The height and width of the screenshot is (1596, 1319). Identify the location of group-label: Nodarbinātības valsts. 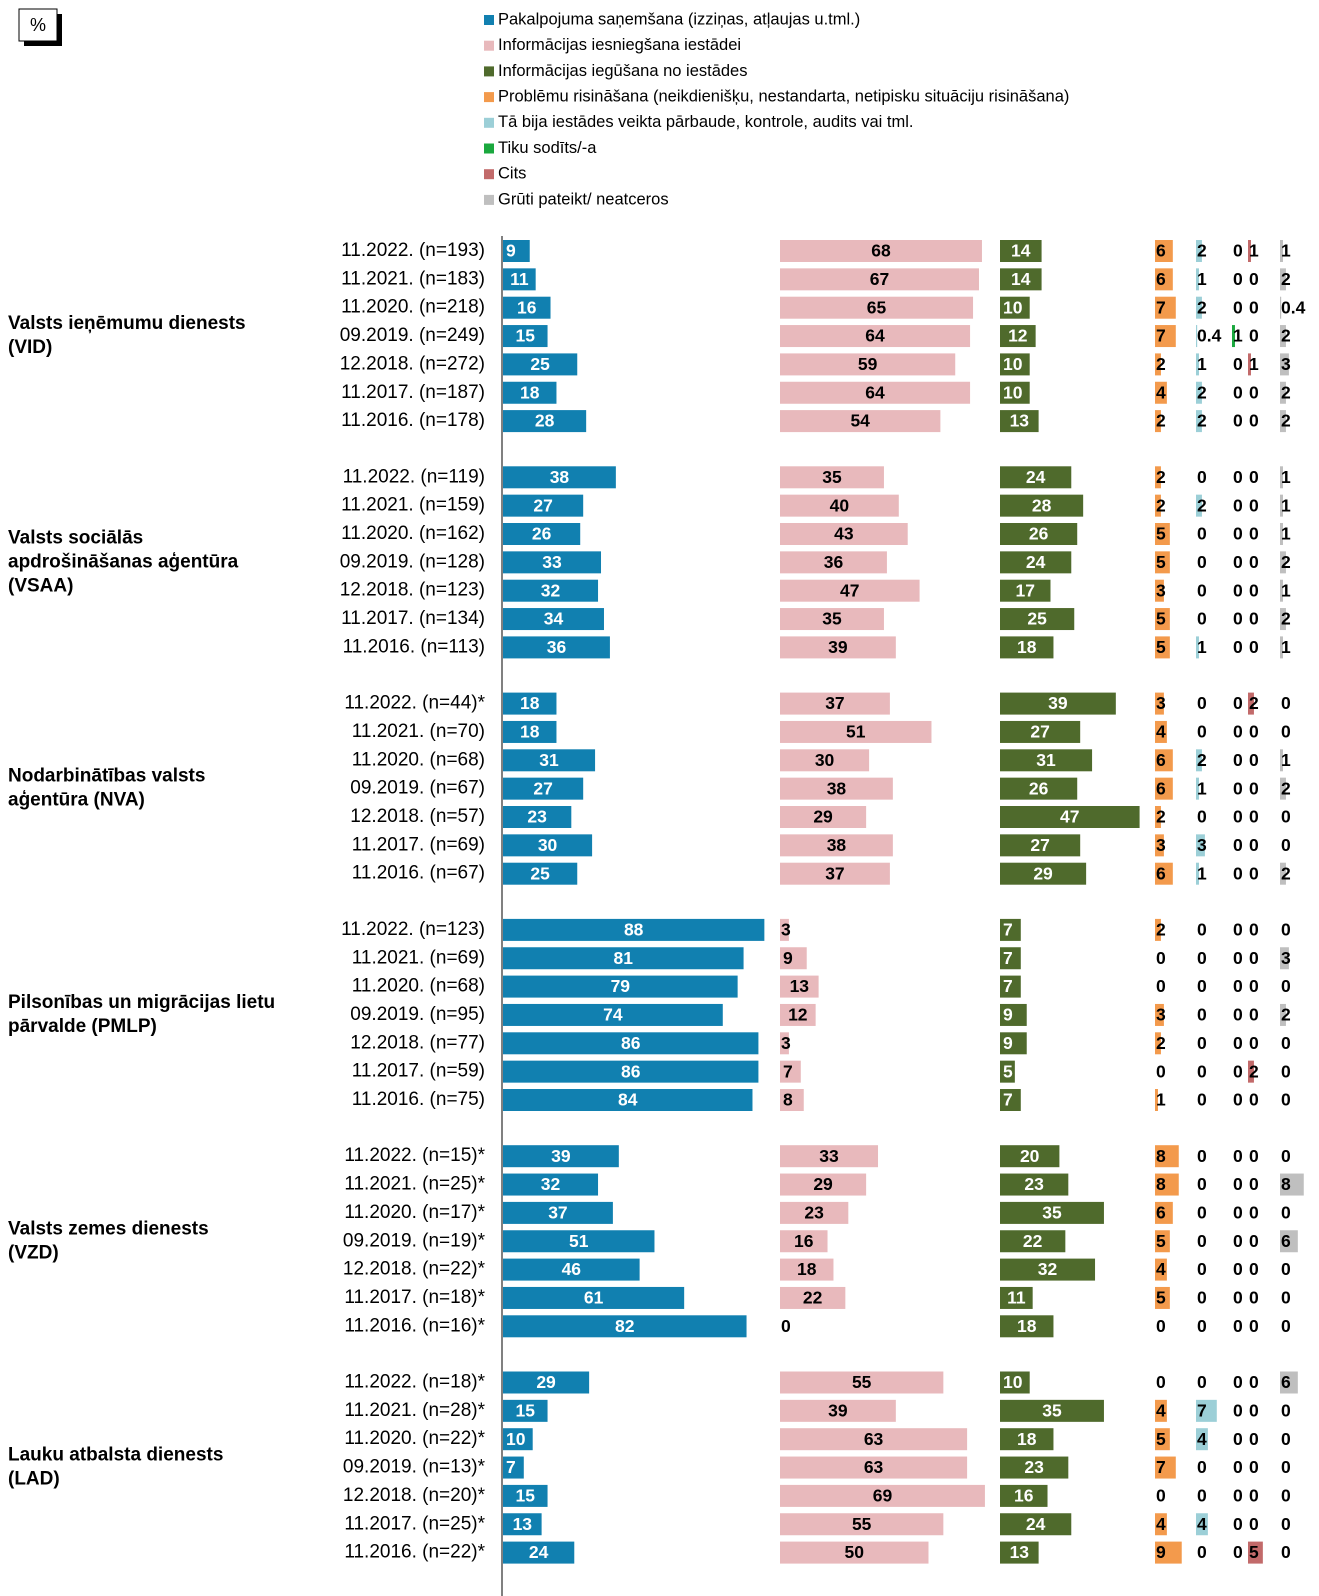
(106, 776).